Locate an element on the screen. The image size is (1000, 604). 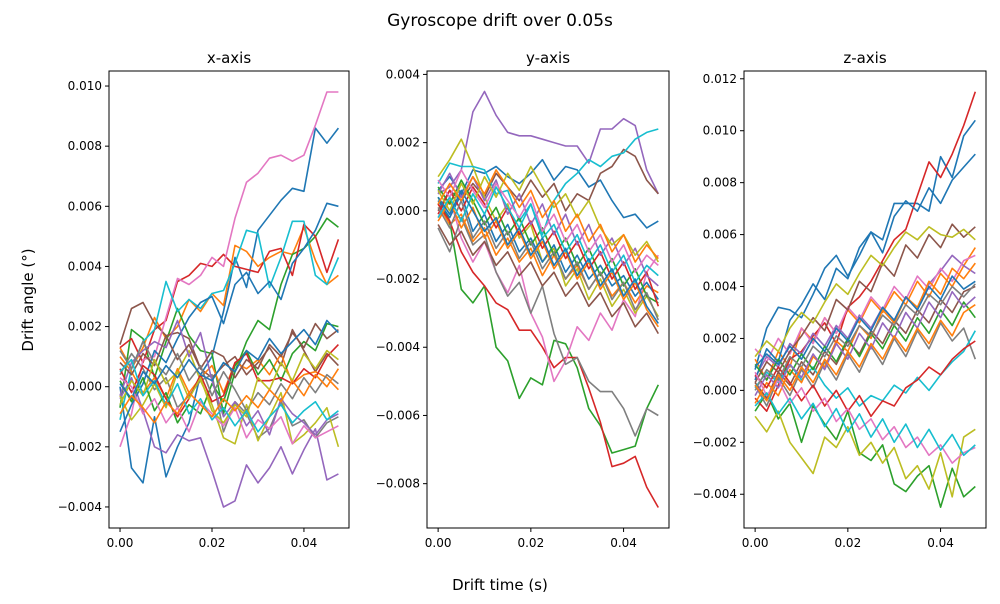
figure-title: Gyroscope drift over 0.05s is located at coordinates (500, 21).